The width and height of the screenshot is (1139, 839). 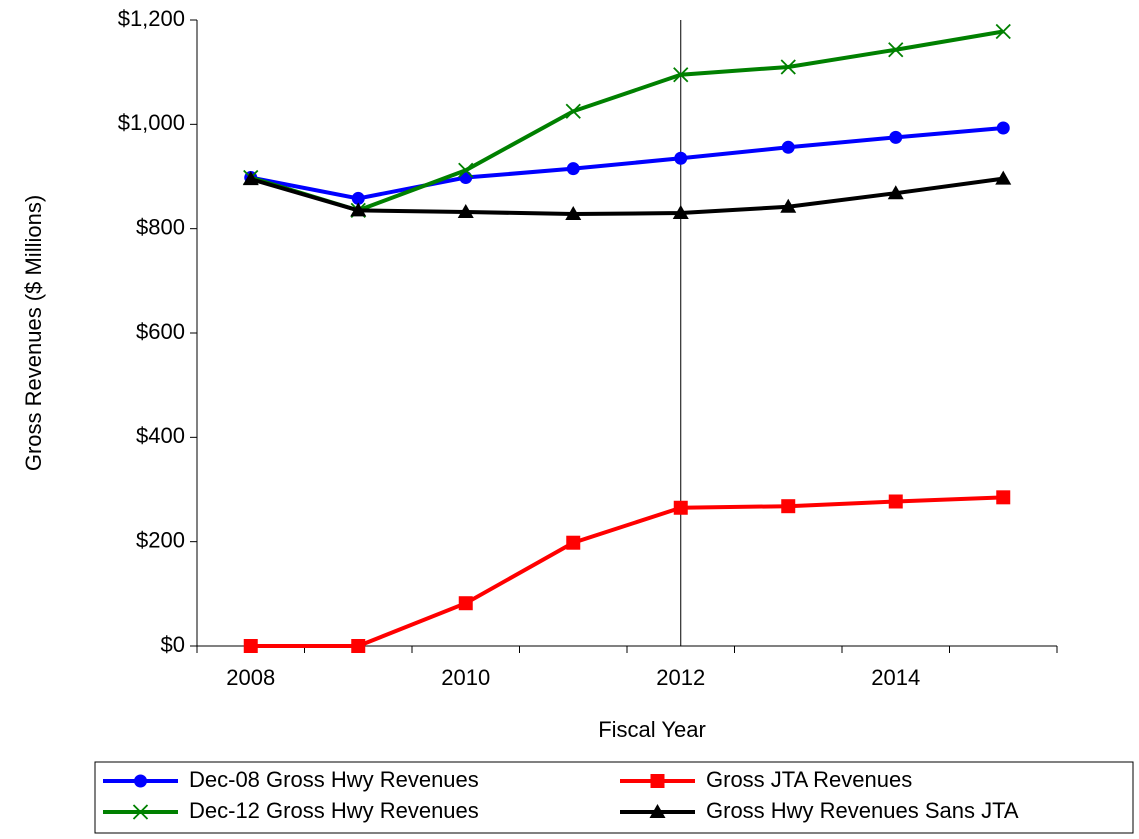 I want to click on y-tick-label: $1,000, so click(x=151, y=122).